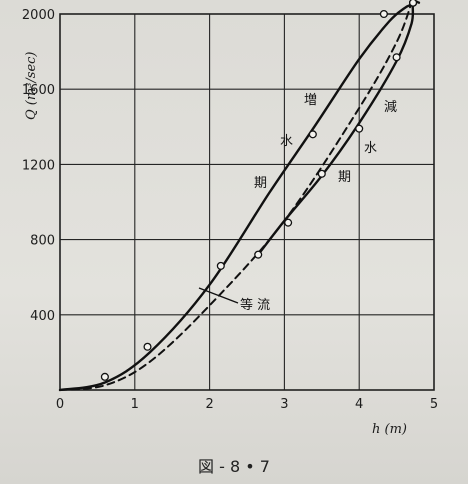 The image size is (468, 484). Describe the element at coordinates (42, 316) in the screenshot. I see `y-tick-label: 400` at that location.